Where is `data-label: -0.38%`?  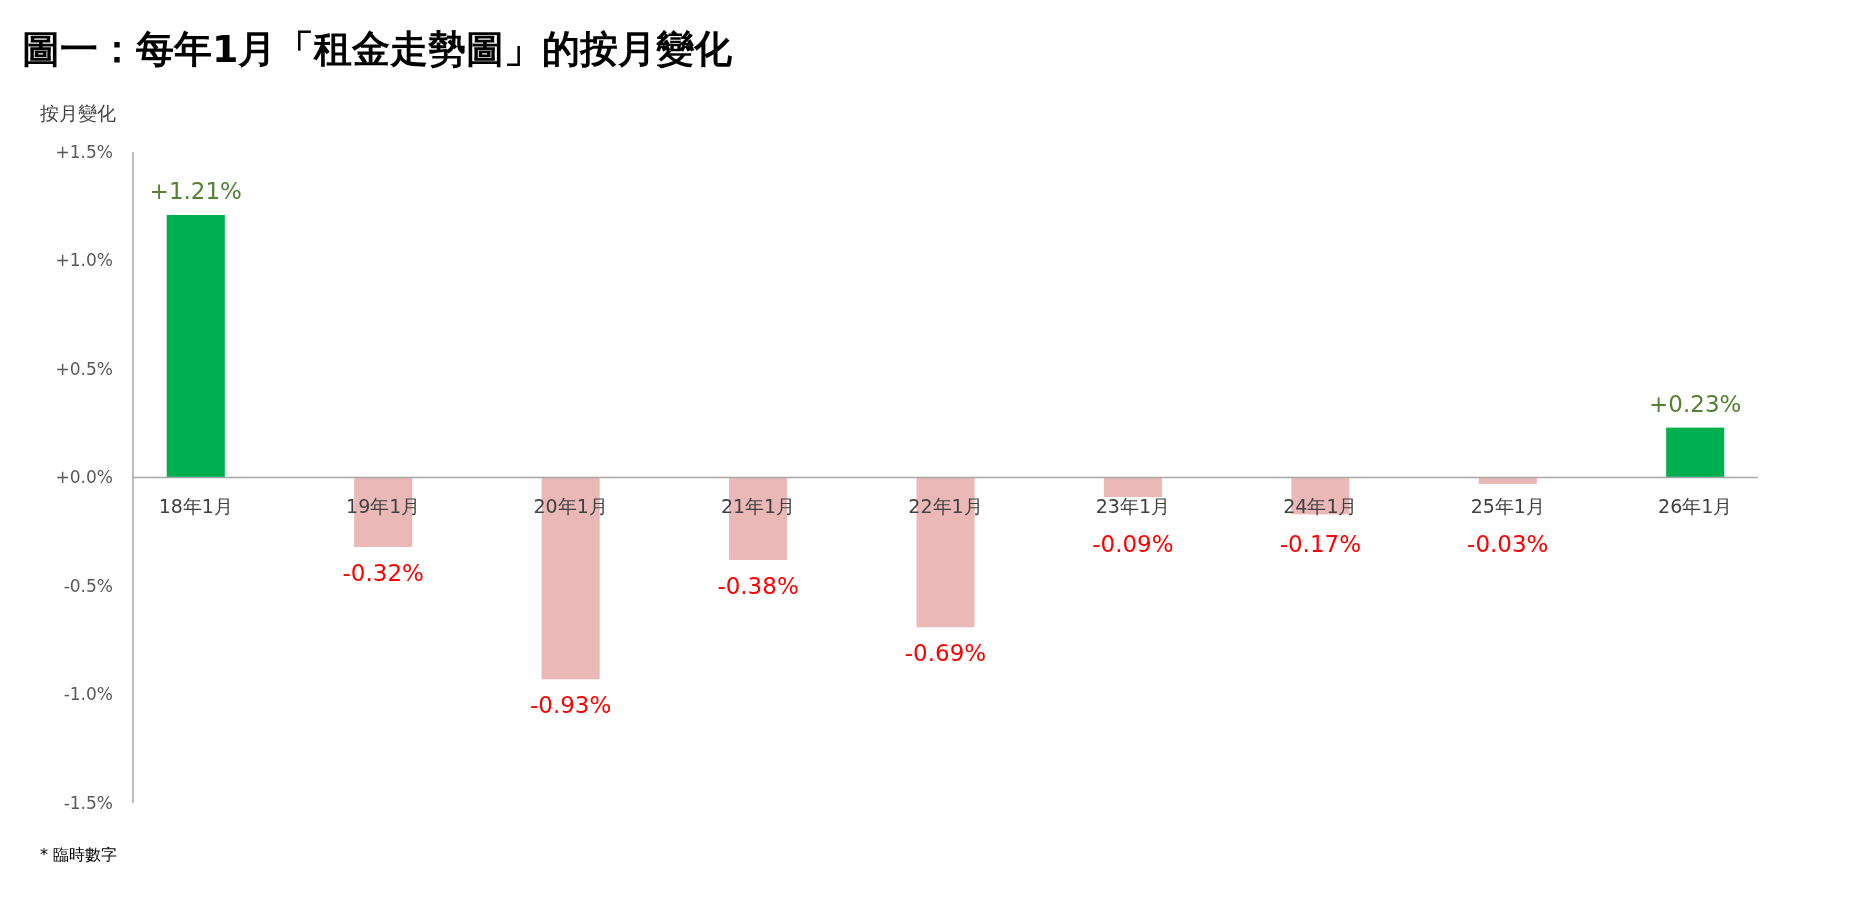
data-label: -0.38% is located at coordinates (758, 585).